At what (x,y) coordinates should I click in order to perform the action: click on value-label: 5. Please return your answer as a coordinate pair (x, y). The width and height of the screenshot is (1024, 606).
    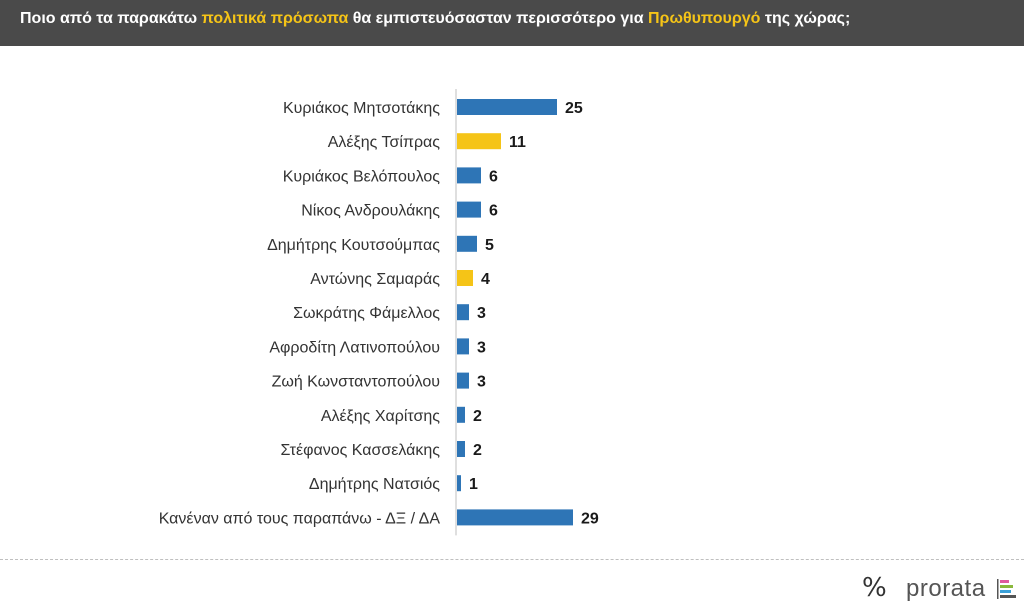
    Looking at the image, I should click on (489, 245).